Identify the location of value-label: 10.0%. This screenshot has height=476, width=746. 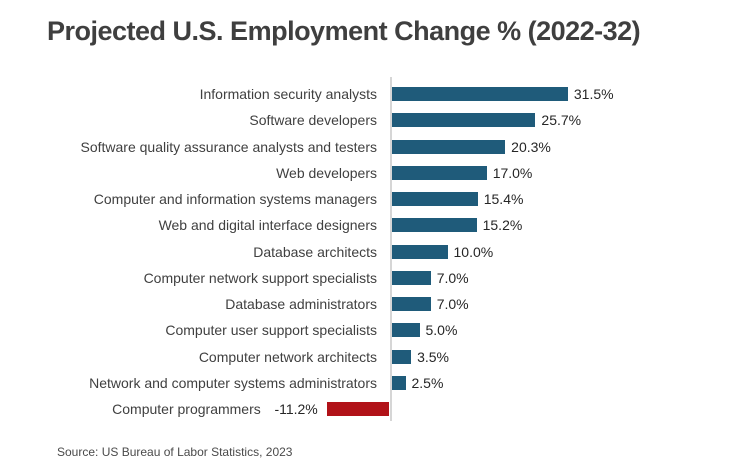
(473, 251).